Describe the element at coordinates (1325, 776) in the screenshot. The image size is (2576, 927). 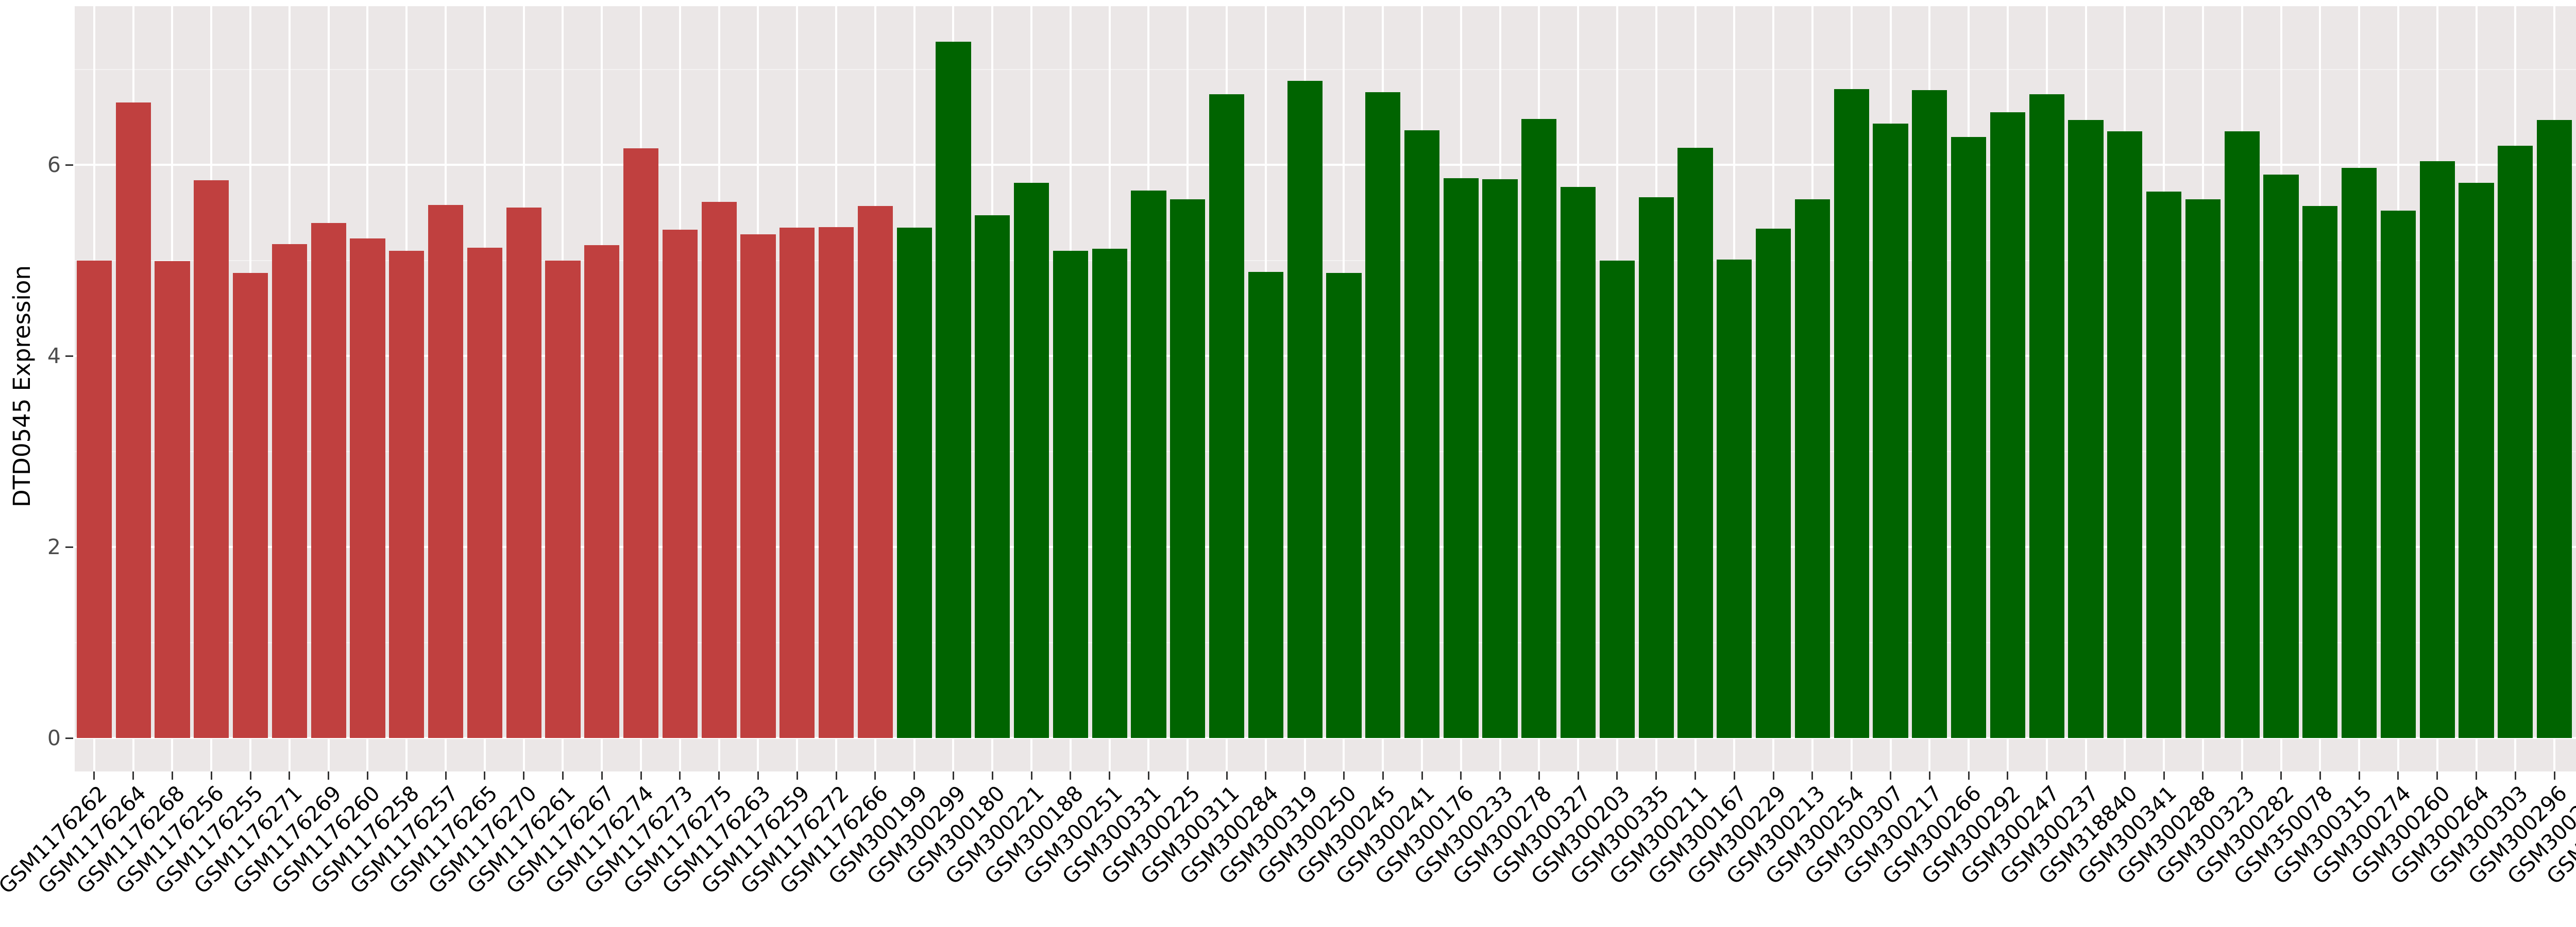
I see `x-axis-tick-marks` at that location.